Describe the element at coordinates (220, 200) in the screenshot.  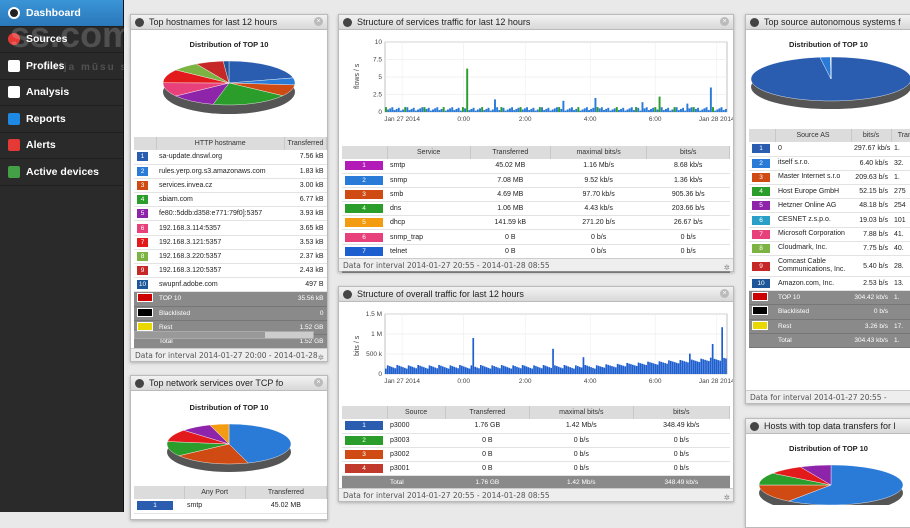
I see `hostname-cell: sbiam.com` at that location.